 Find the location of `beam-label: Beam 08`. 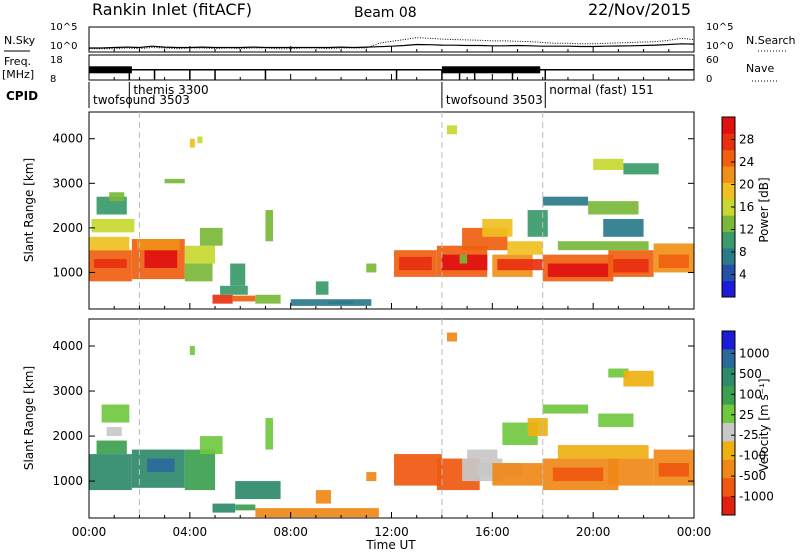

beam-label: Beam 08 is located at coordinates (385, 13).